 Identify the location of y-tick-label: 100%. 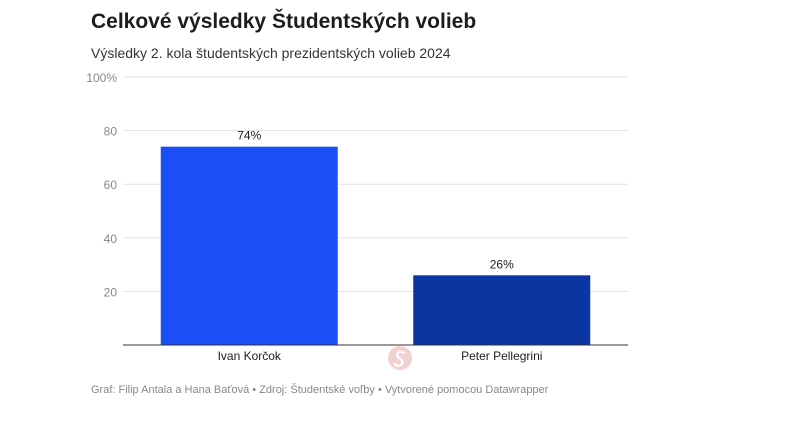
(101, 78).